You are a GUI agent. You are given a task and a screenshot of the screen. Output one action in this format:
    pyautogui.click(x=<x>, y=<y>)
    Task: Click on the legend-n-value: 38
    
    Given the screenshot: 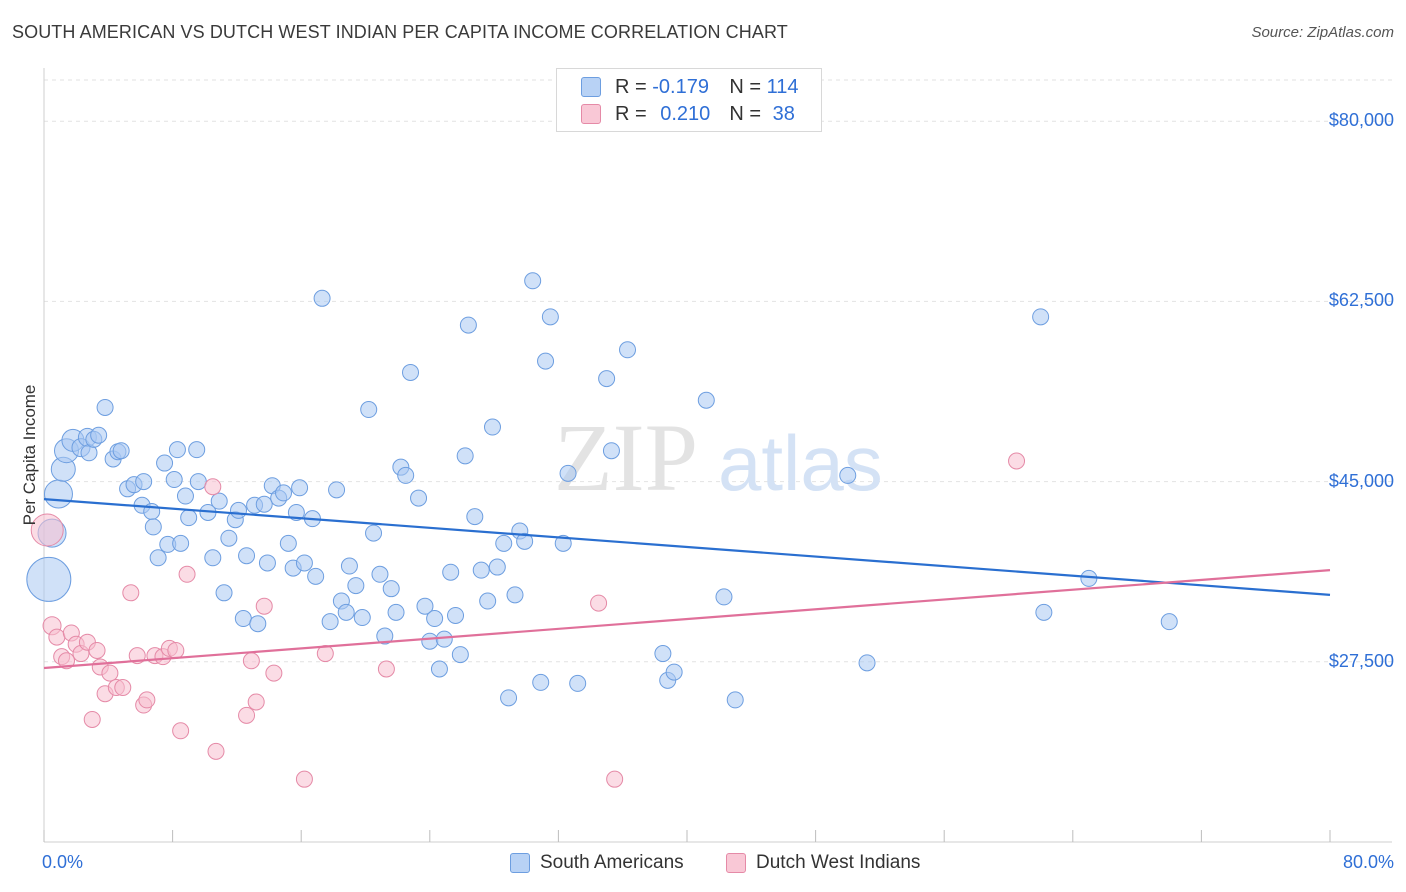 What is the action you would take?
    pyautogui.click(x=783, y=113)
    